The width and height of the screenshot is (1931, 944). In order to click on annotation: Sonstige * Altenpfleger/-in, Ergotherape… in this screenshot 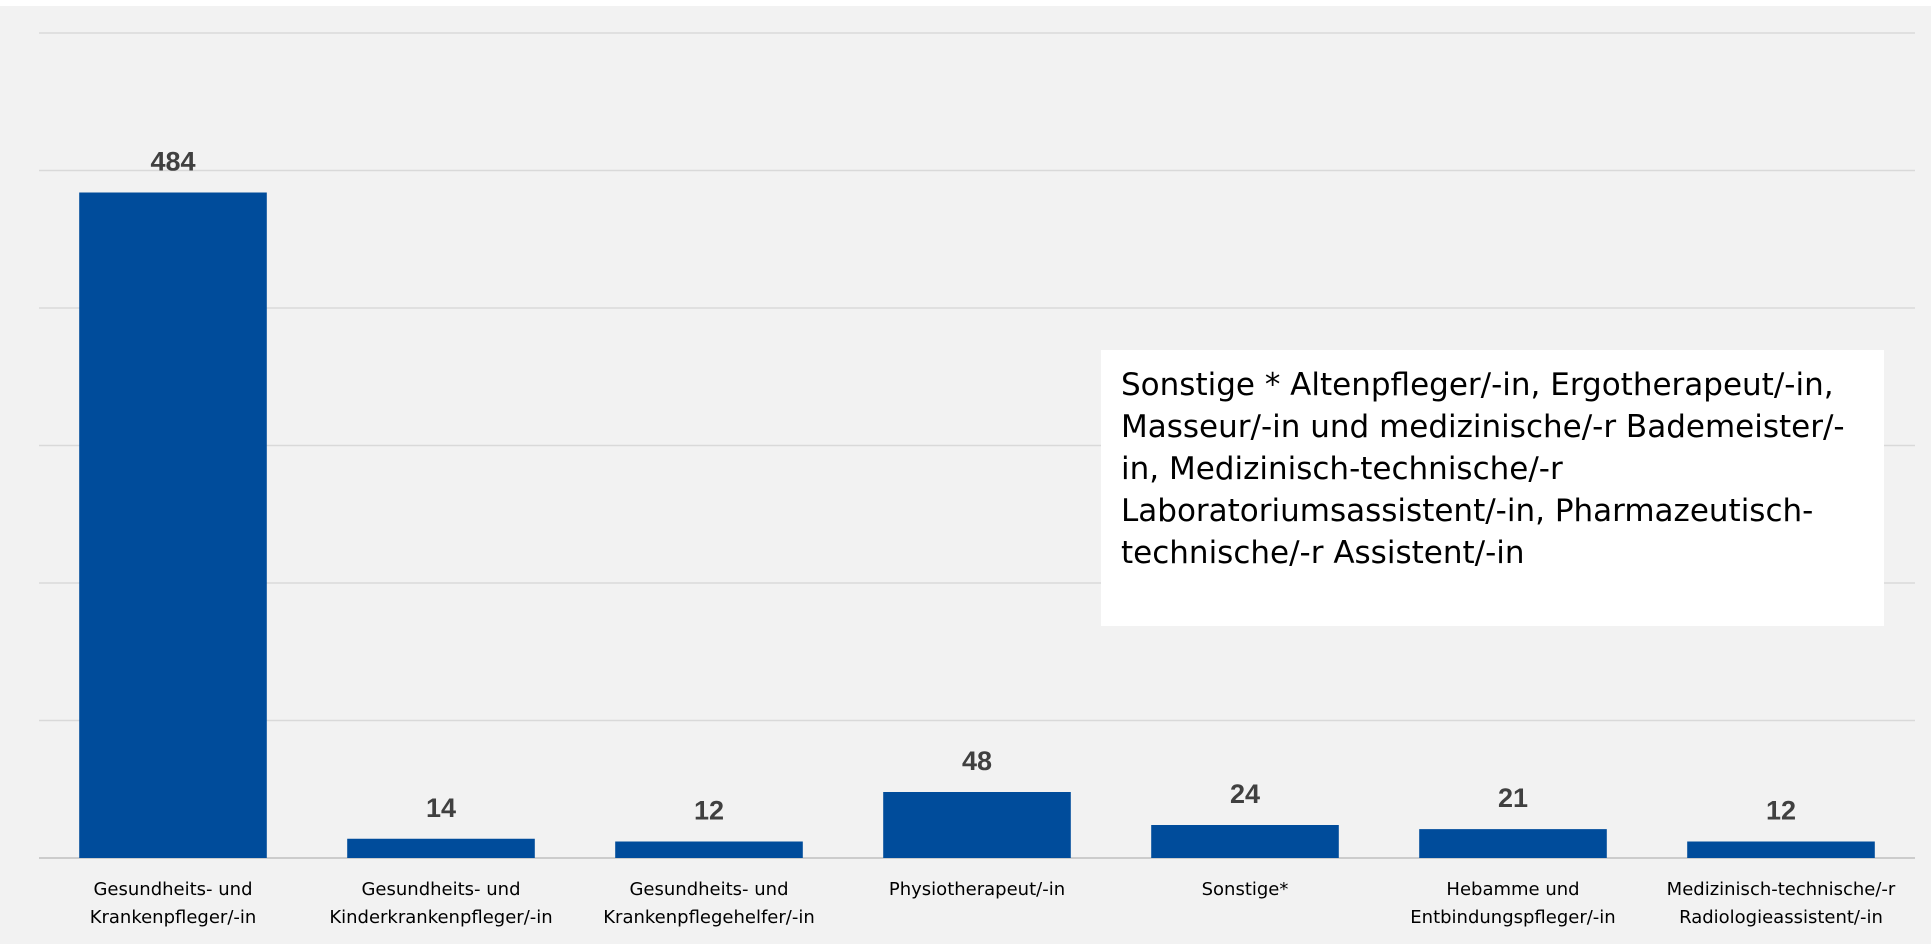, I will do `click(1492, 488)`.